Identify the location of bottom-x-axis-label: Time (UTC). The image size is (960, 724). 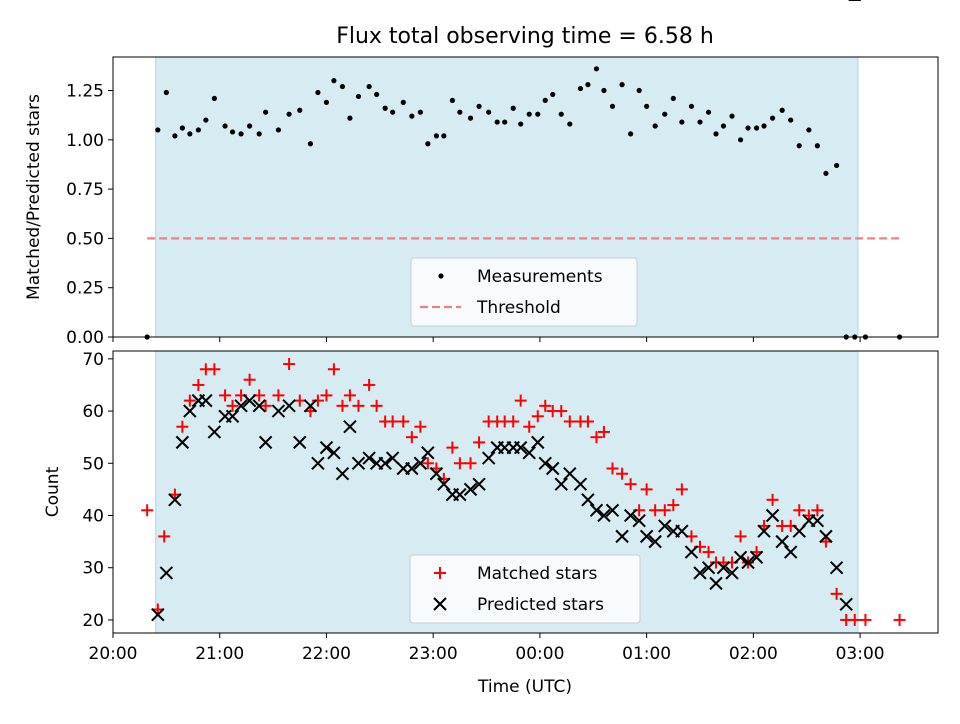
(524, 687).